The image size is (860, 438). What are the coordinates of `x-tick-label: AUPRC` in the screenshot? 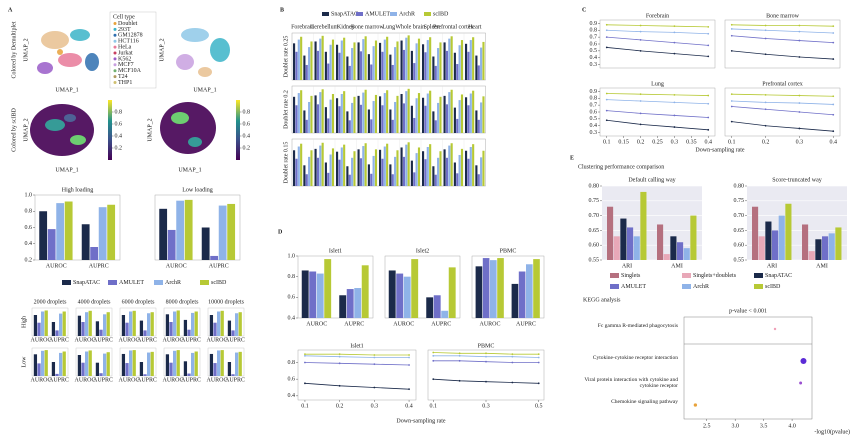 It's located at (147, 340).